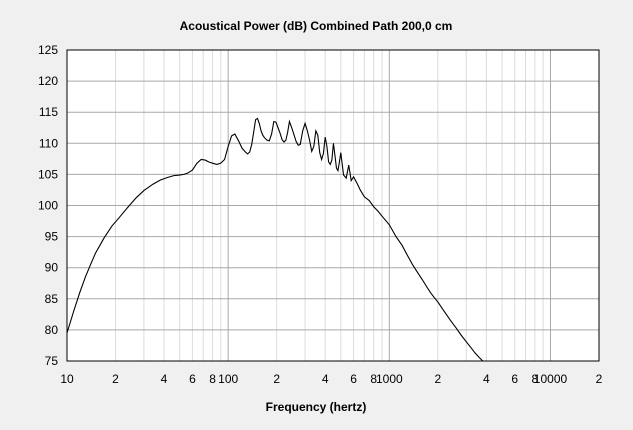  I want to click on x-tick-label: 10, so click(67, 379).